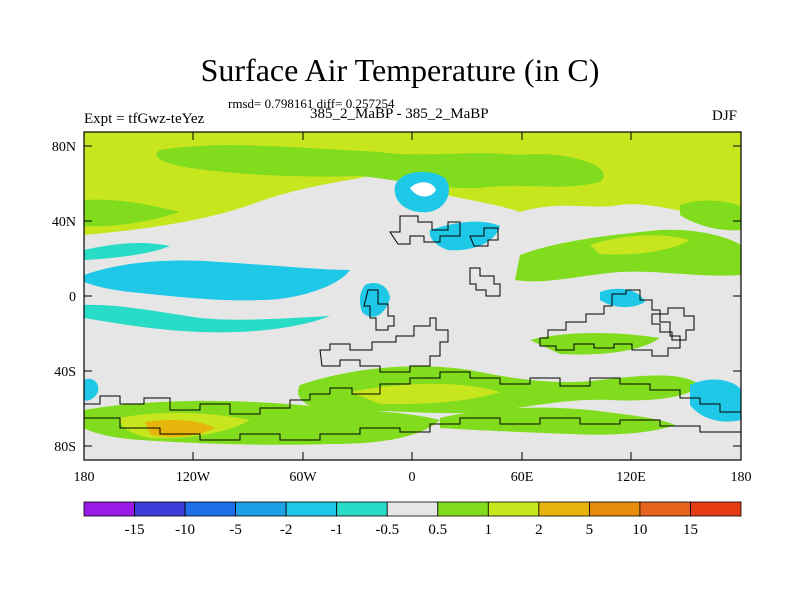 This screenshot has height=600, width=800. What do you see at coordinates (207, 318) in the screenshot?
I see `field-cool-south-pacific` at bounding box center [207, 318].